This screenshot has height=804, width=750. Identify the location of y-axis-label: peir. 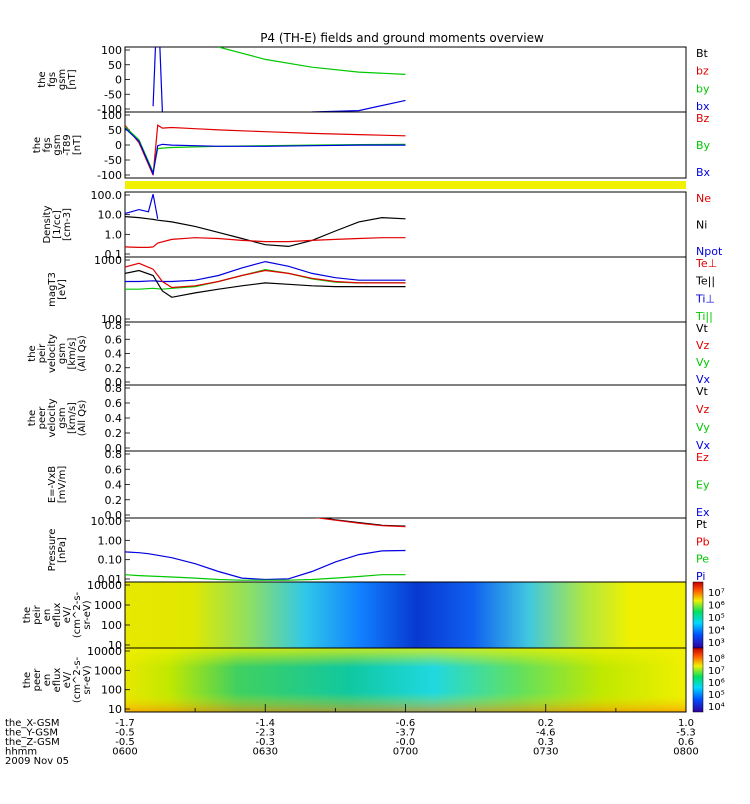
(42, 353).